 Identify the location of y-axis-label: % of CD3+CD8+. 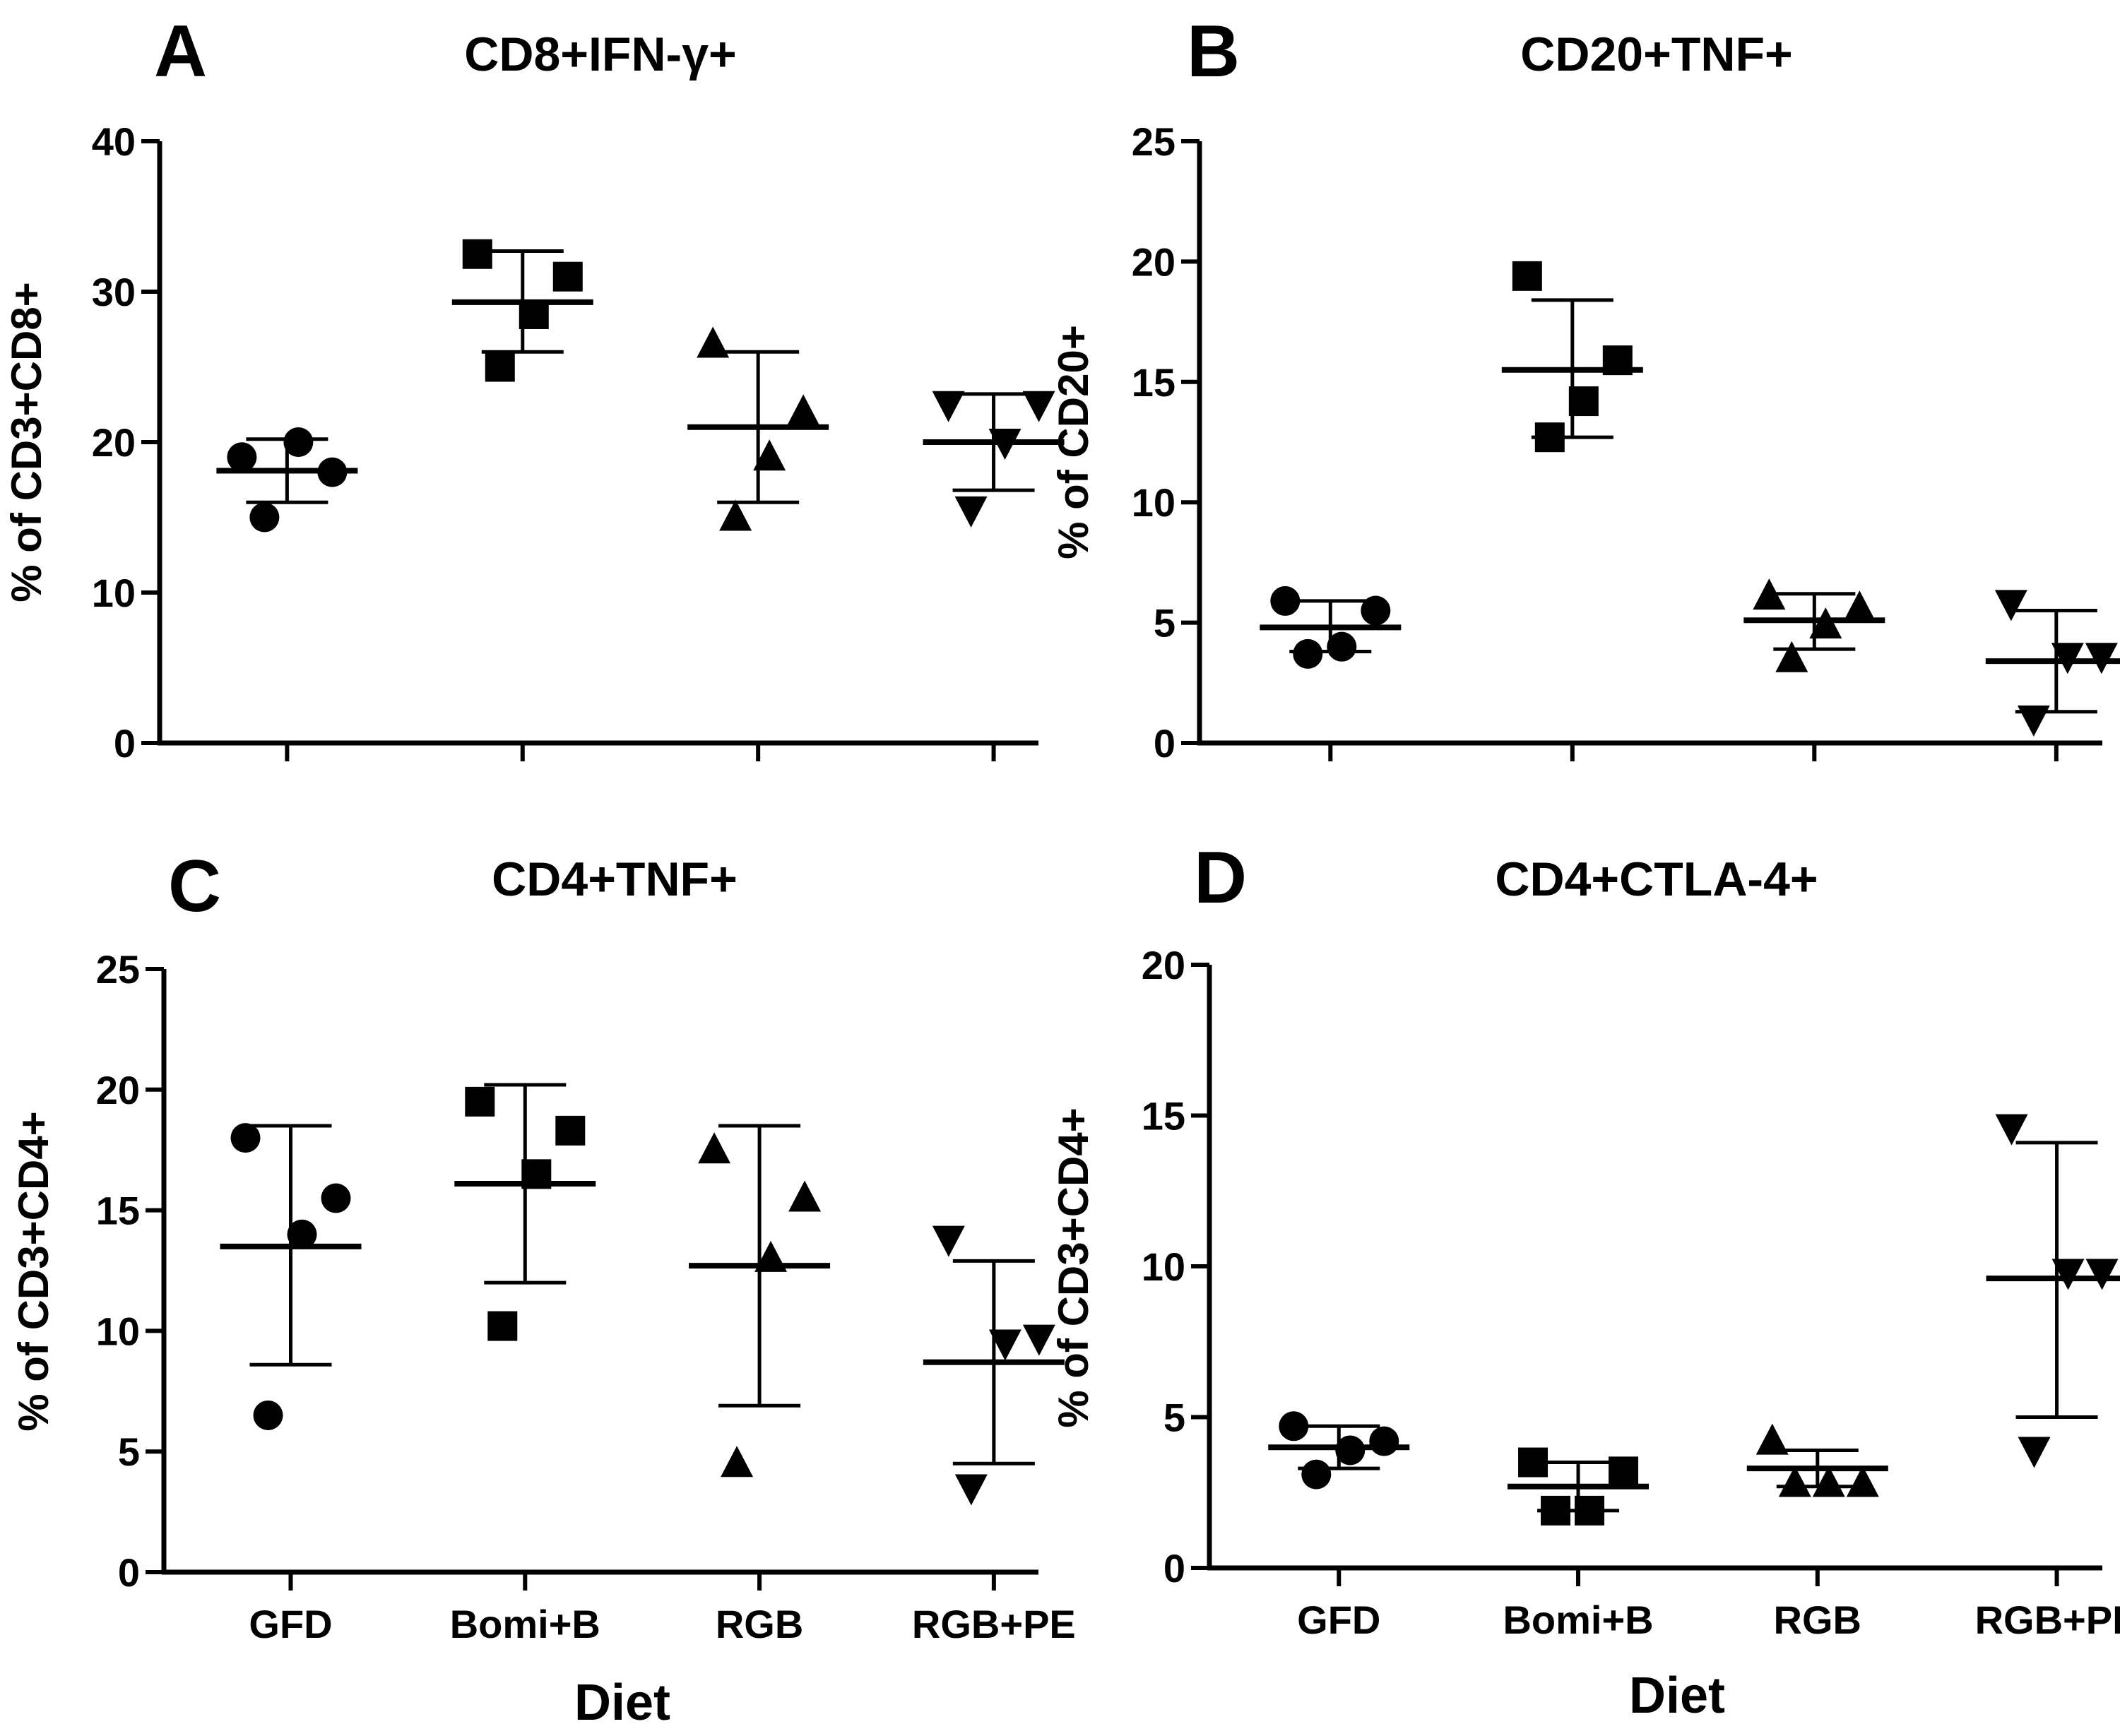
(26, 442).